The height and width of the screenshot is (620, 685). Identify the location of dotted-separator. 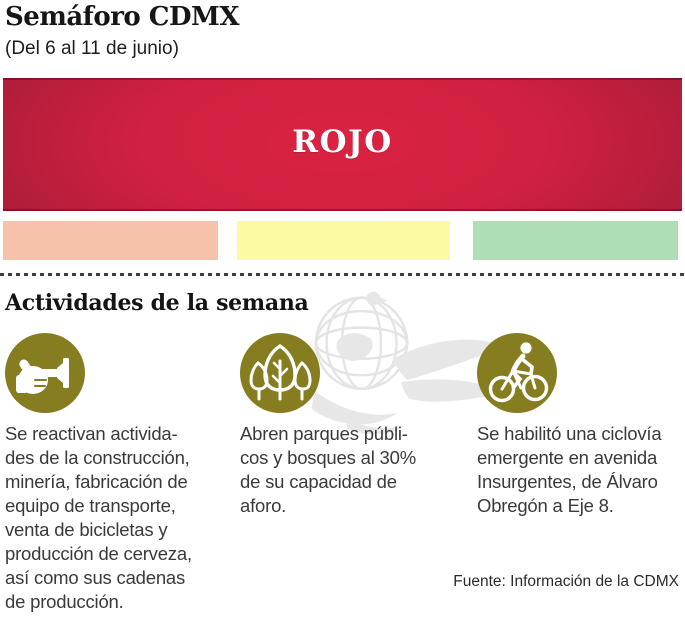
(342, 274).